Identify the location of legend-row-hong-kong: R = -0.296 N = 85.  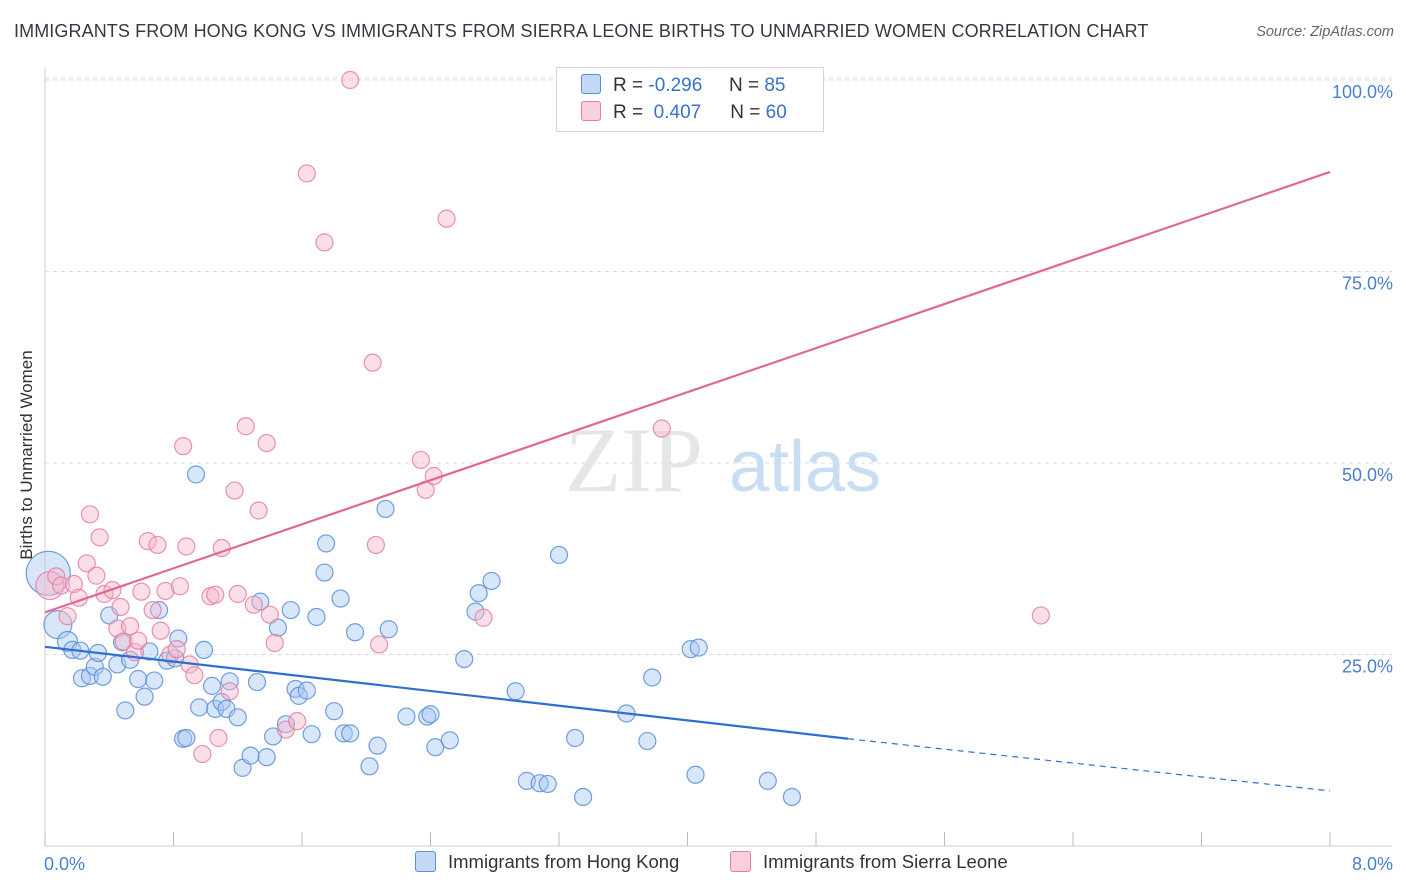
(683, 86).